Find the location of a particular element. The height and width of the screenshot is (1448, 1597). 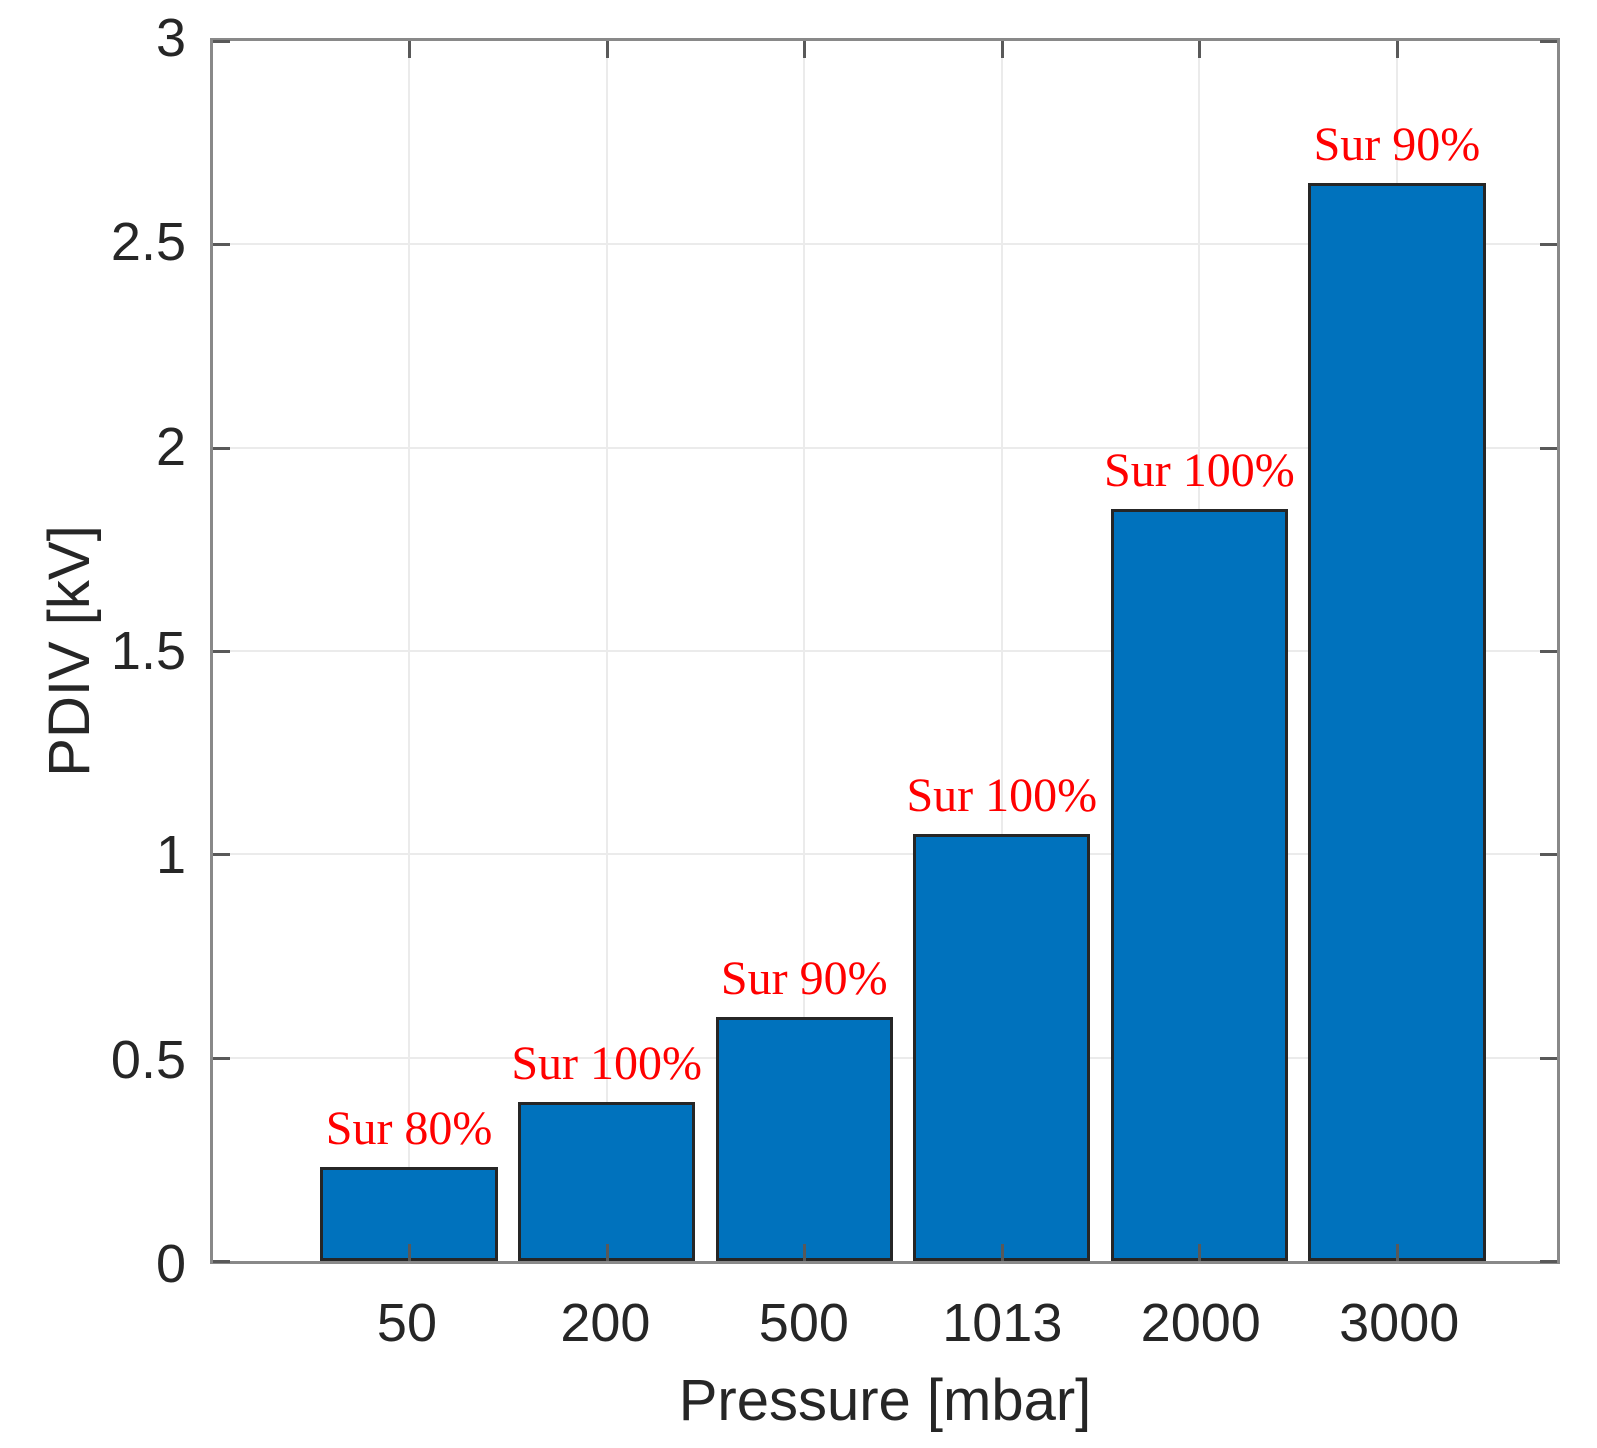

x-tick-label: 50 is located at coordinates (406, 1323).